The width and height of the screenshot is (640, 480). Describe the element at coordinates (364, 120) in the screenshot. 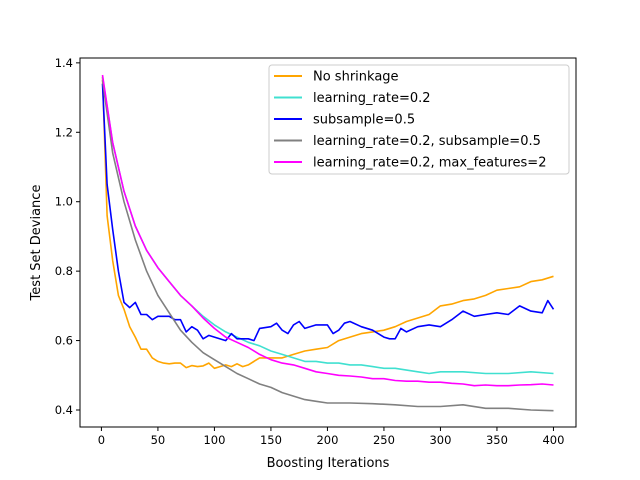

I see `legend-label-2: subsample=0.5` at that location.